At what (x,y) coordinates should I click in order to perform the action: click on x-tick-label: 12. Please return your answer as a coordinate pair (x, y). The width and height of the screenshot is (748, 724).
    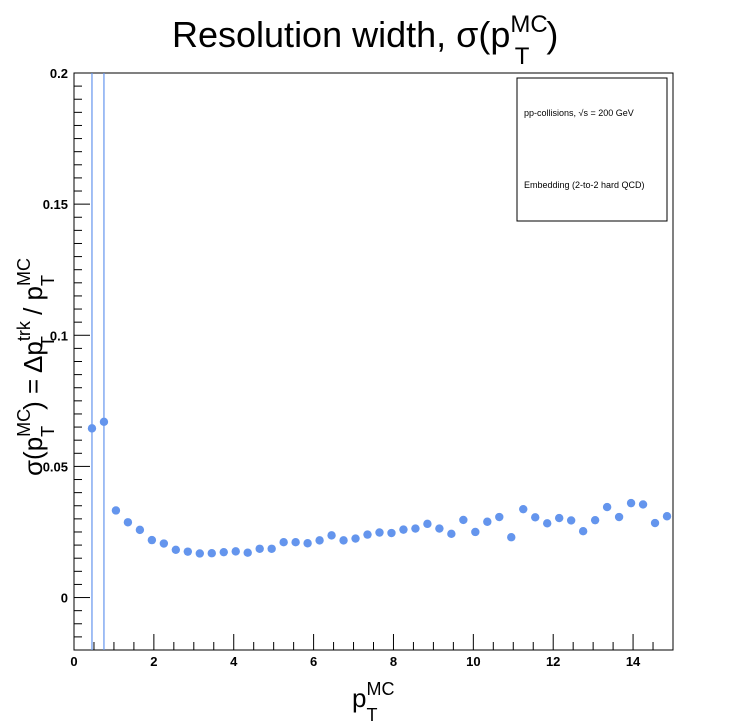
    Looking at the image, I should click on (553, 661).